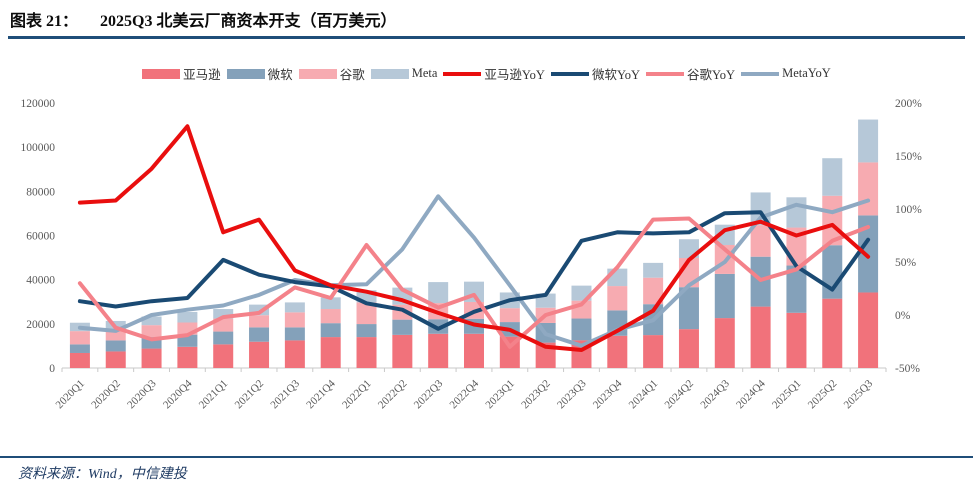  What do you see at coordinates (248, 21) in the screenshot?
I see `figure-title: 2025Q3 北美云厂商资本开支（百万美元）` at bounding box center [248, 21].